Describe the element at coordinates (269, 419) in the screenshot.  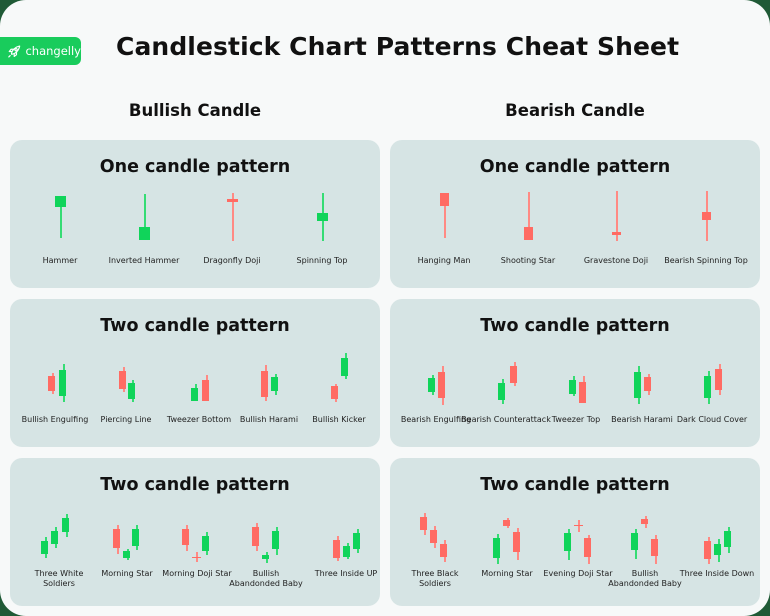
I see `pattern-label: Bullish Harami` at that location.